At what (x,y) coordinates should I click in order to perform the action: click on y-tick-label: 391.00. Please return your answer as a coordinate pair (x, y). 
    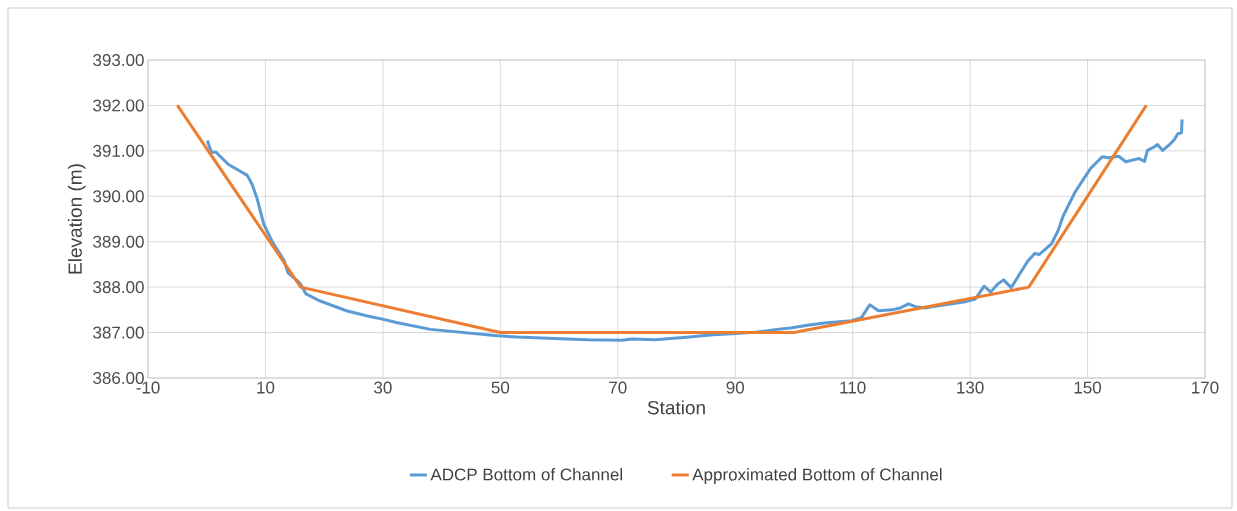
    Looking at the image, I should click on (118, 150).